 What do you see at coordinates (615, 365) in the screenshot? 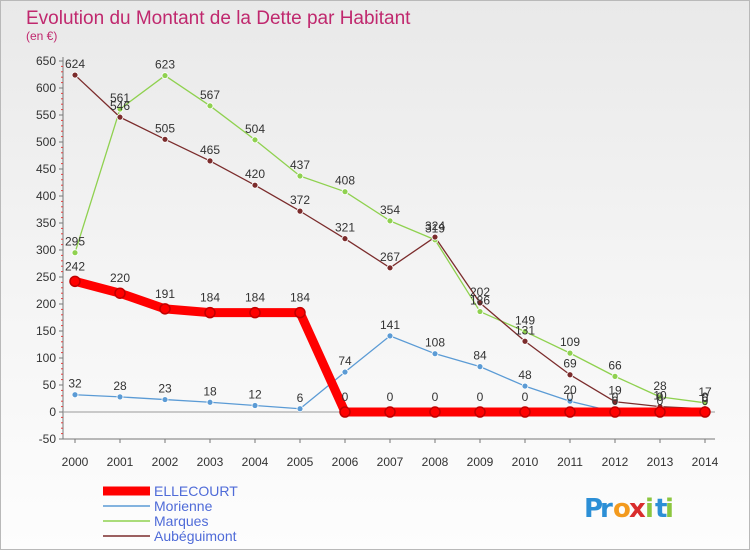
I see `data-label-marques: 66` at bounding box center [615, 365].